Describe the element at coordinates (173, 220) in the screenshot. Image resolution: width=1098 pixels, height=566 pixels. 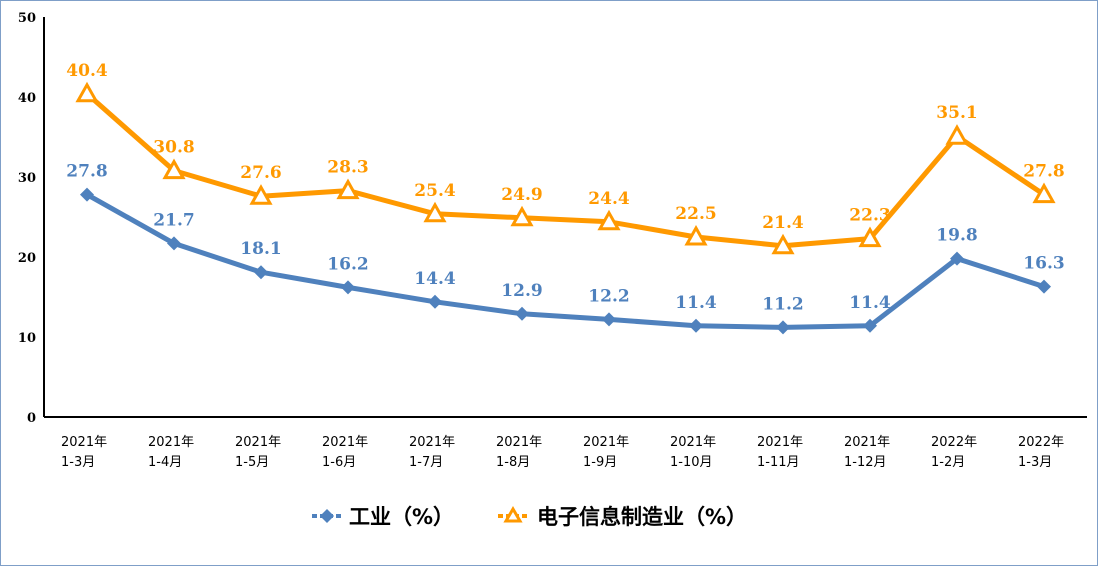
I see `data-label: 21.7` at that location.